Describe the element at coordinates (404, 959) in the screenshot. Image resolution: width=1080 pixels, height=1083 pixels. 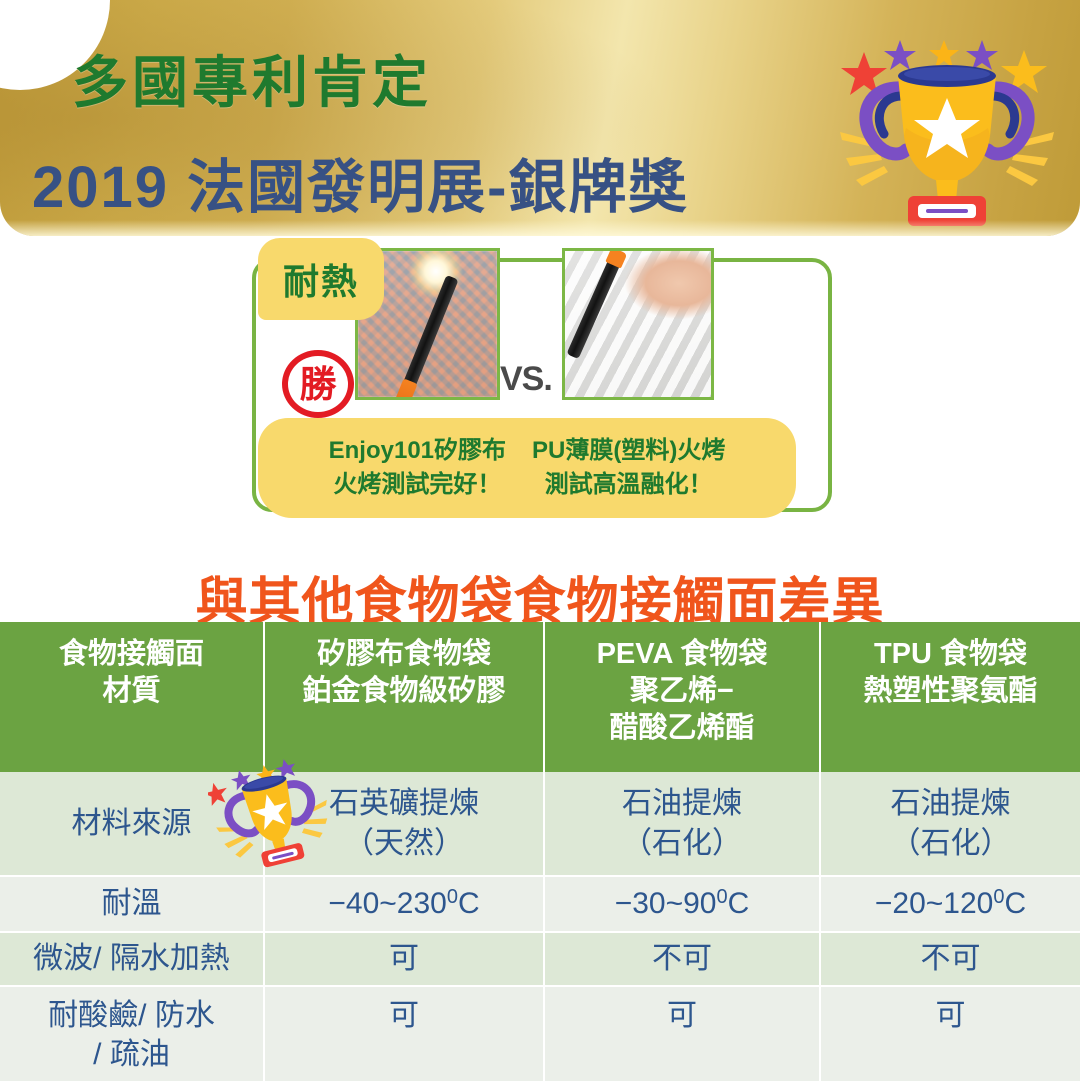
I see `row-2-silicone: 可` at that location.